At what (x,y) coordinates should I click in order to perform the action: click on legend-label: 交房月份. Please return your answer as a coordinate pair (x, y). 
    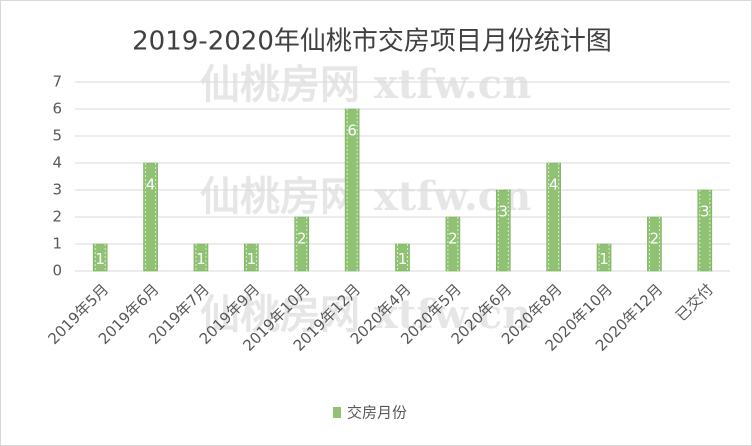
    Looking at the image, I should click on (377, 413).